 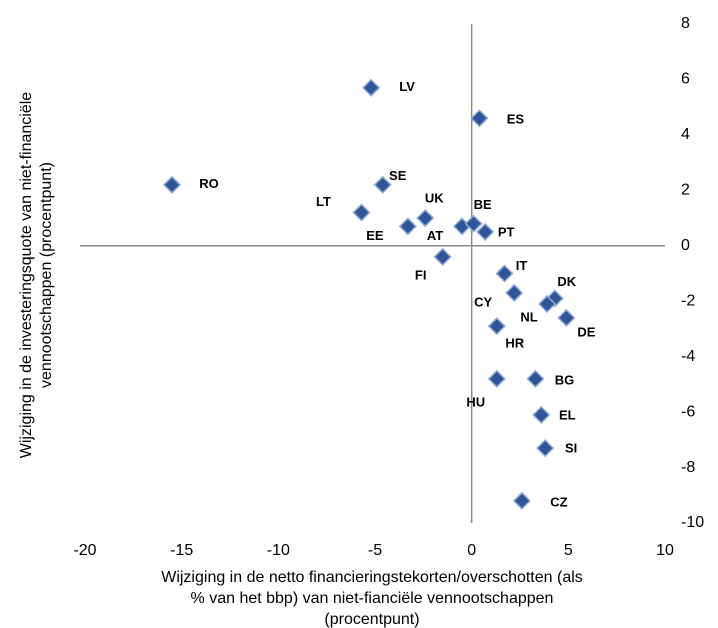 What do you see at coordinates (522, 265) in the screenshot?
I see `point-label: IT` at bounding box center [522, 265].